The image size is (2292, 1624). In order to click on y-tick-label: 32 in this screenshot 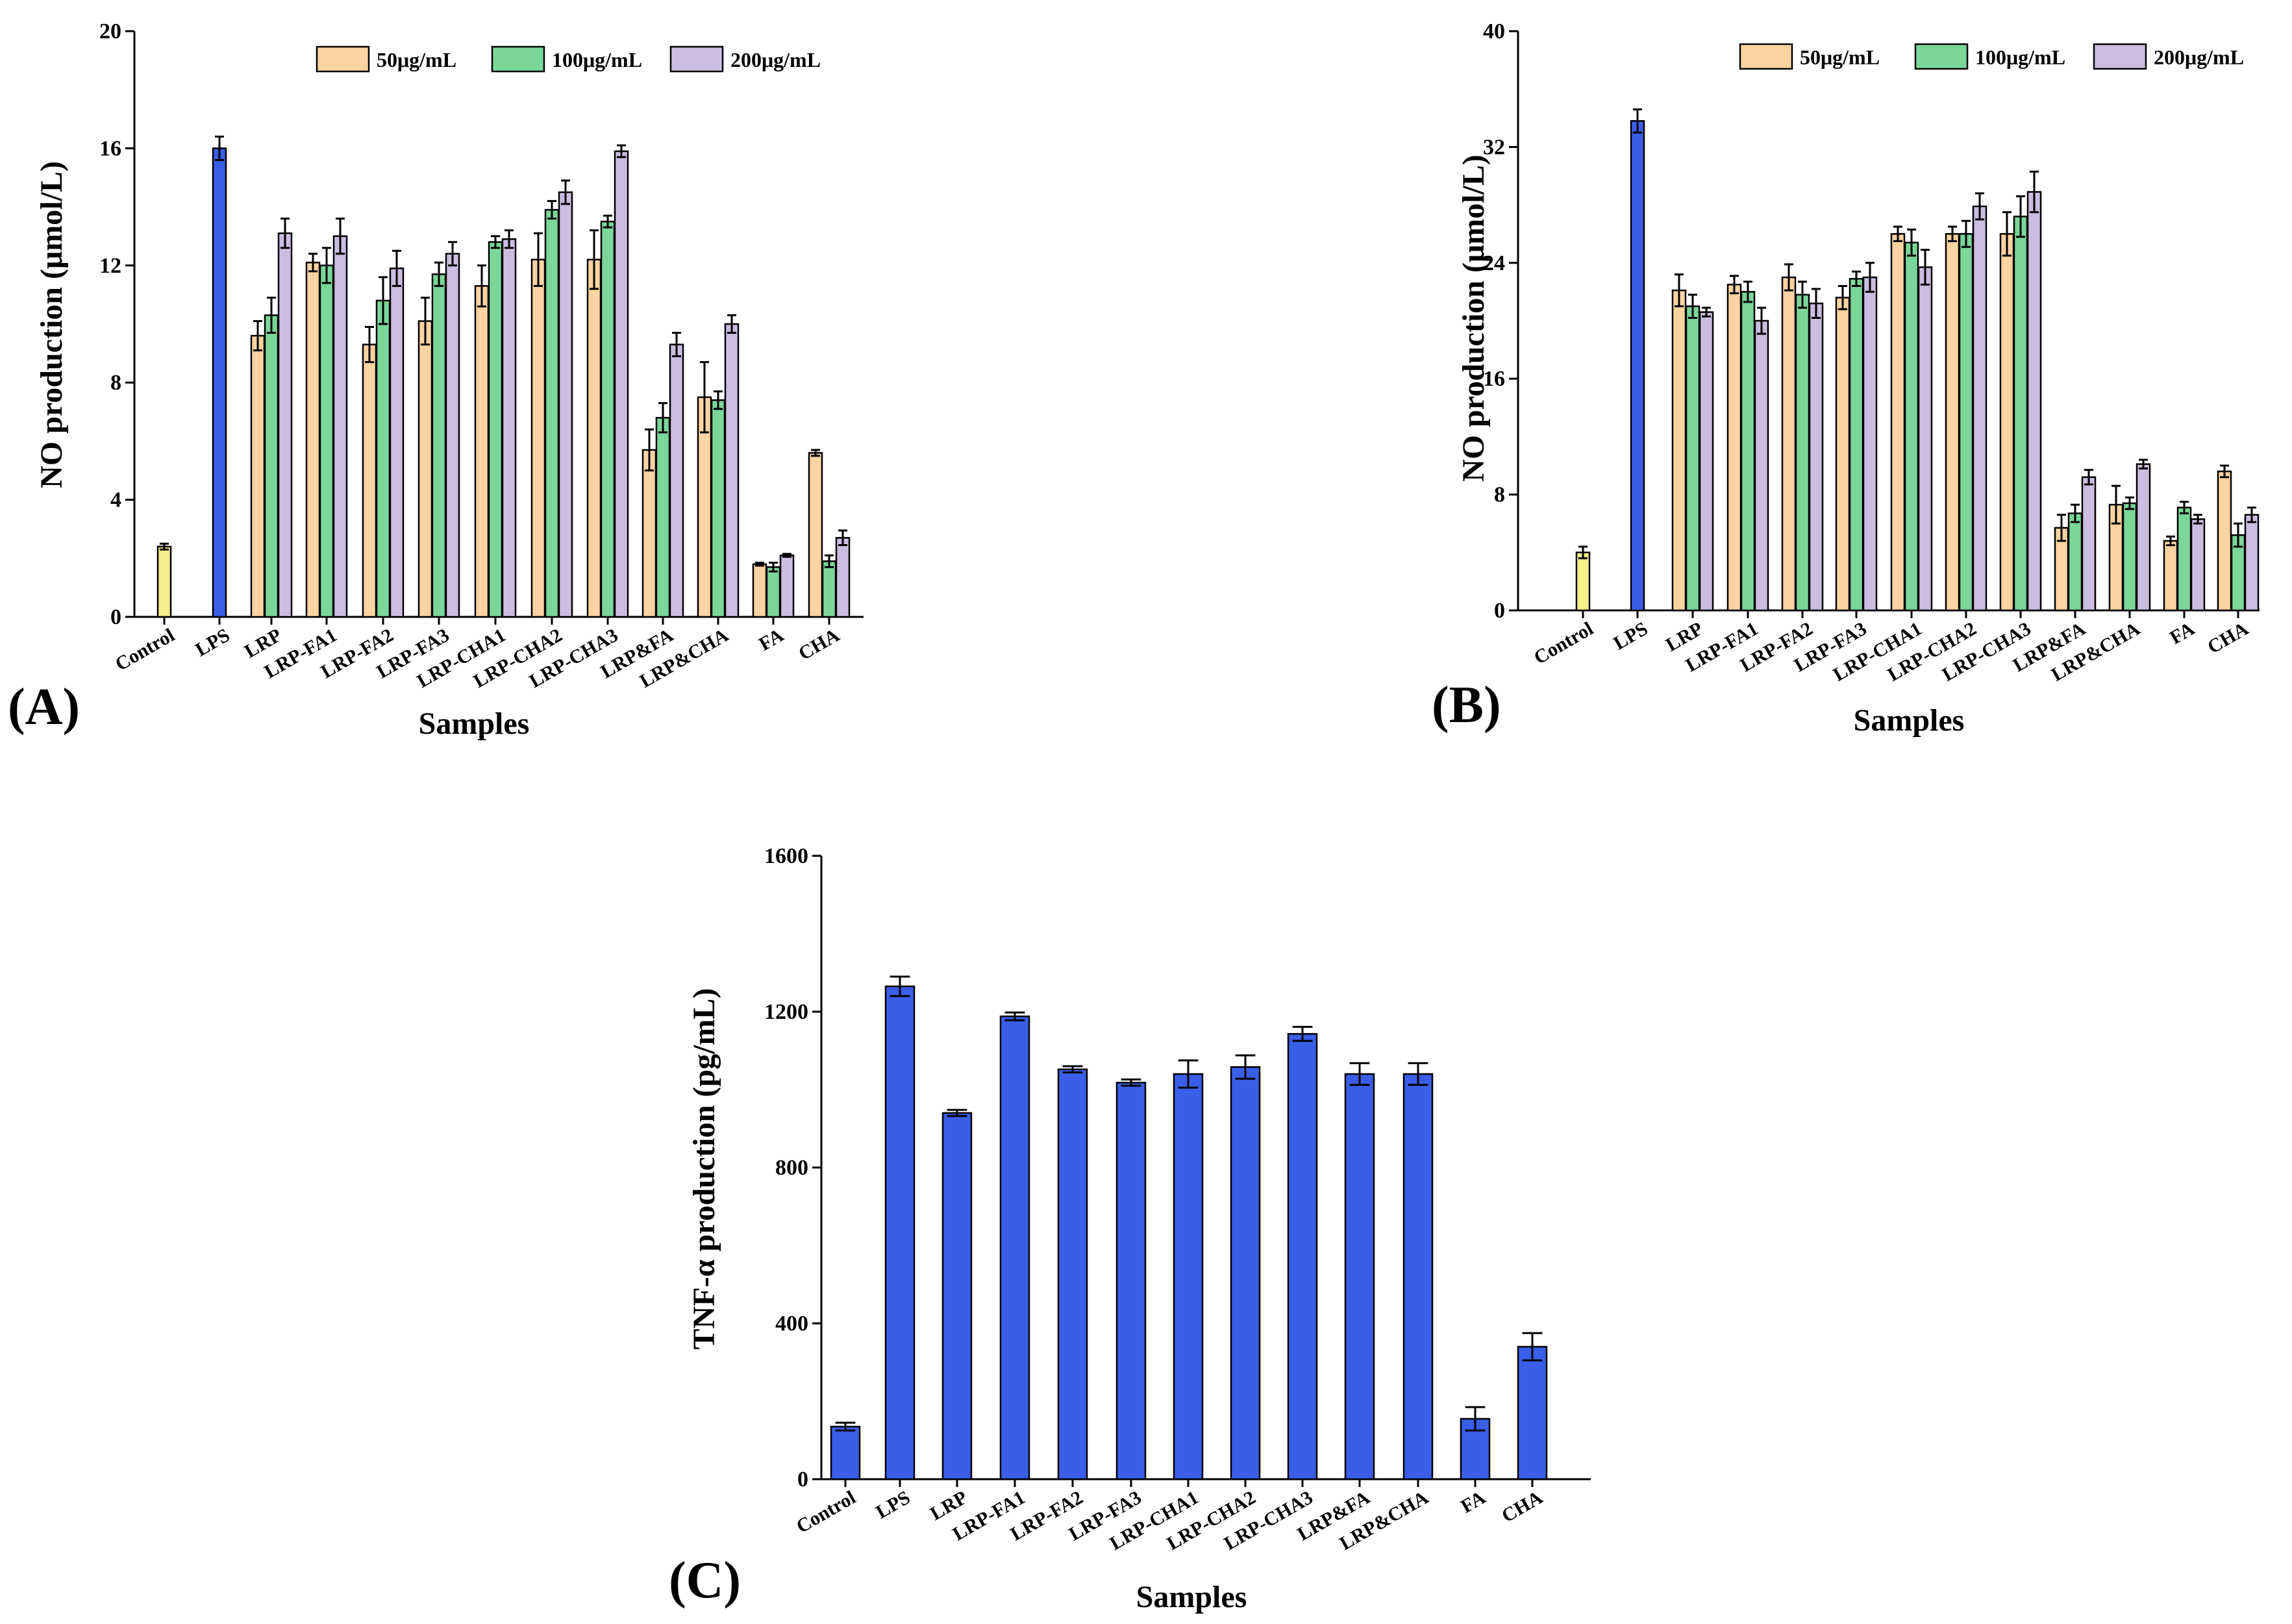, I will do `click(1494, 147)`.